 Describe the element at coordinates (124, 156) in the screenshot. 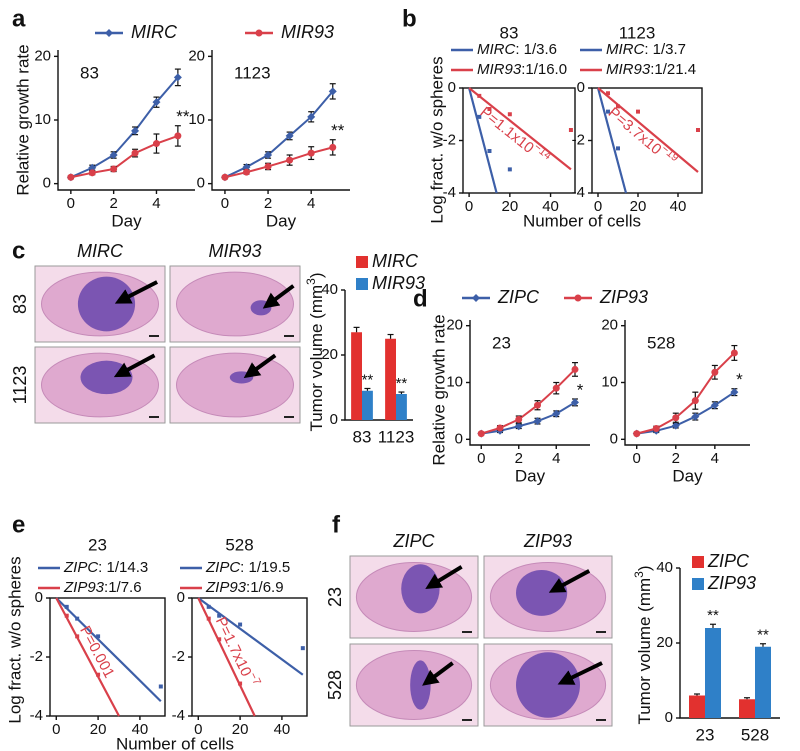

I see `series-line` at that location.